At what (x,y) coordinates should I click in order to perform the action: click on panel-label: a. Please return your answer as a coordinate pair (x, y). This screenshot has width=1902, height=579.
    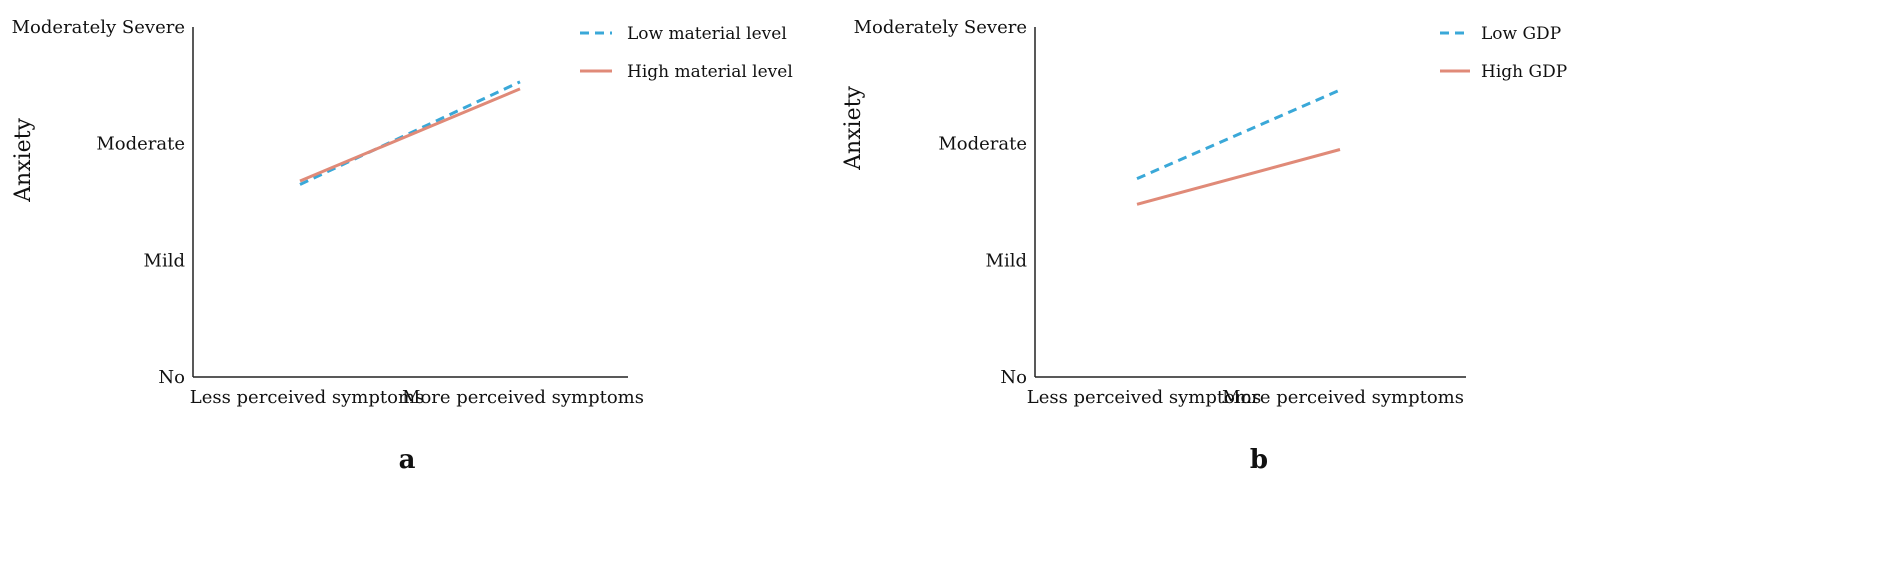
    Looking at the image, I should click on (407, 460).